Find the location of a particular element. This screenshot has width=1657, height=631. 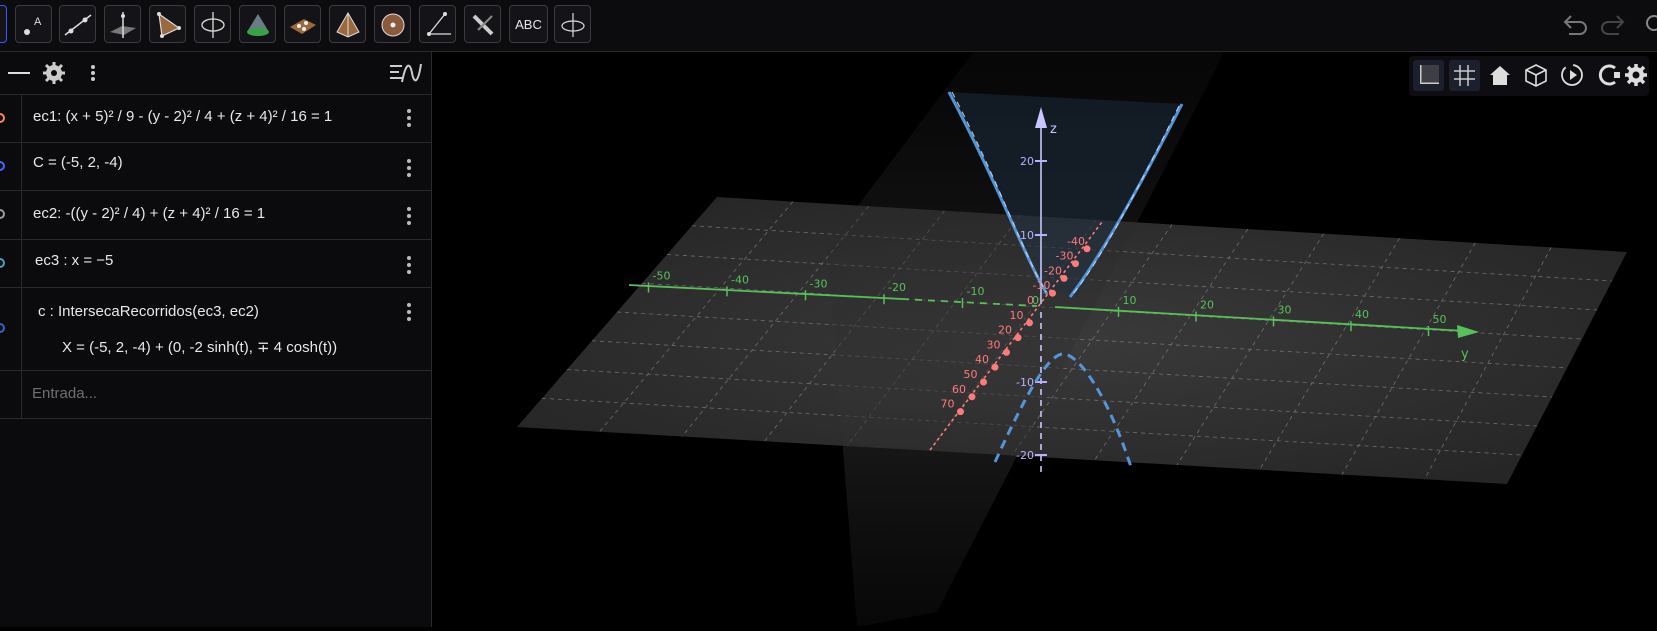

z-tick-label: -20 is located at coordinates (1025, 455).